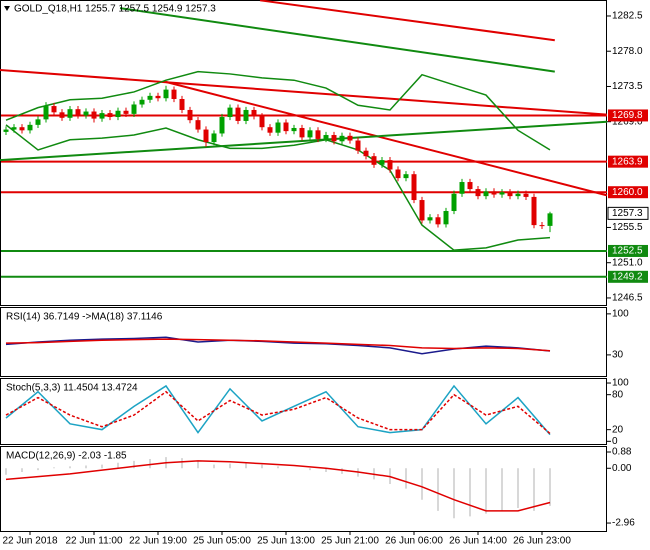 Image resolution: width=650 pixels, height=550 pixels. Describe the element at coordinates (29, 541) in the screenshot. I see `x-tick-label: 22 Jun 2018` at that location.